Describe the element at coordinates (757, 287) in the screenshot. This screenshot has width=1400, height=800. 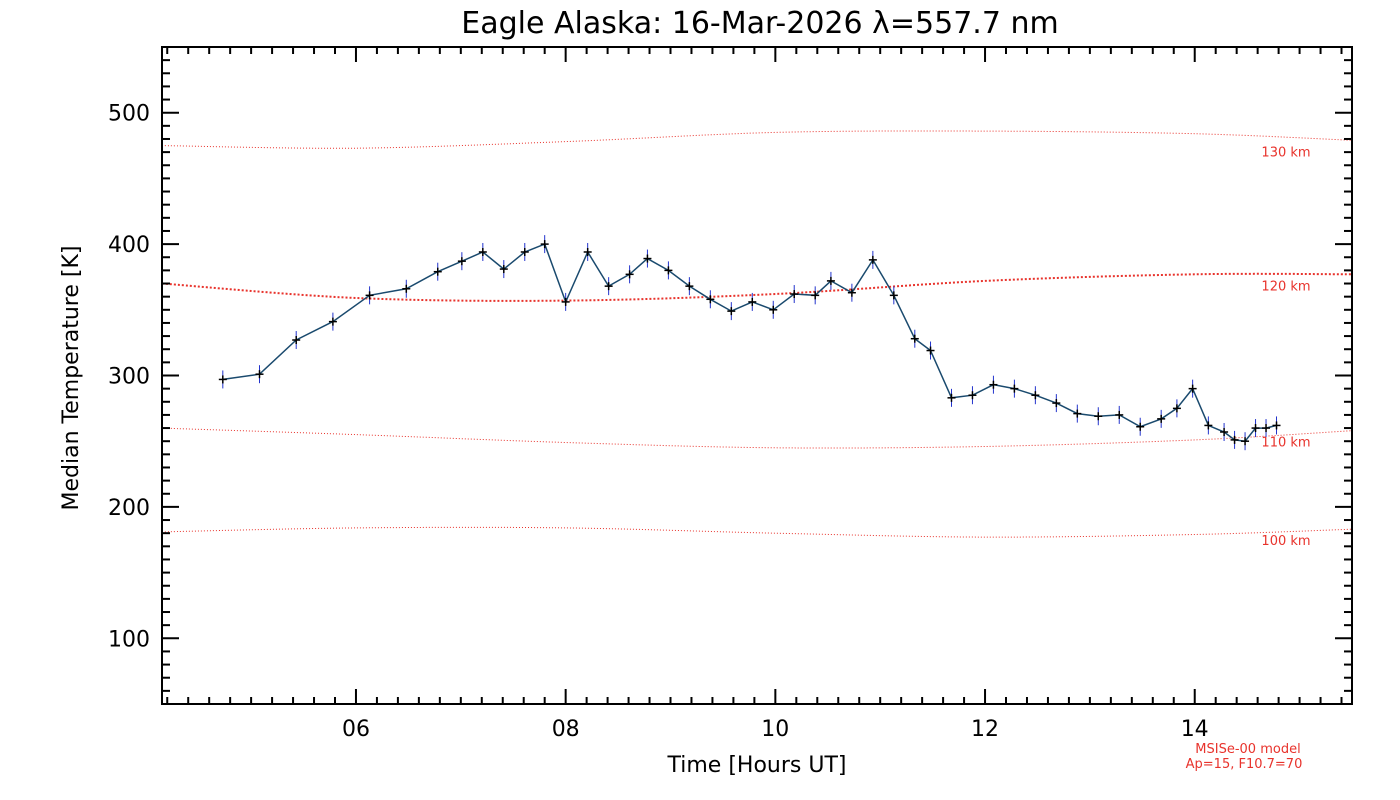
I see `reference-curve-120-km` at that location.